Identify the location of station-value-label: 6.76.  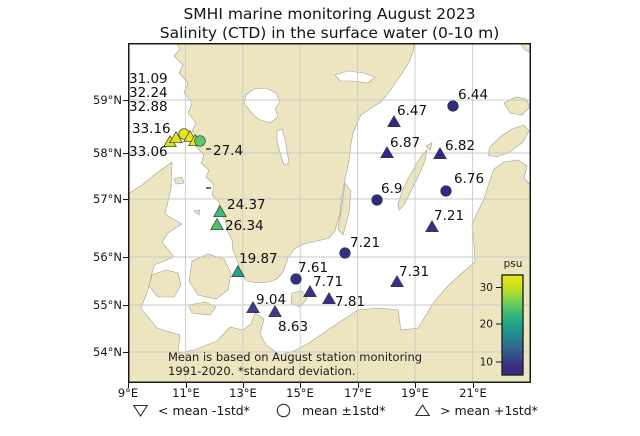
(469, 179).